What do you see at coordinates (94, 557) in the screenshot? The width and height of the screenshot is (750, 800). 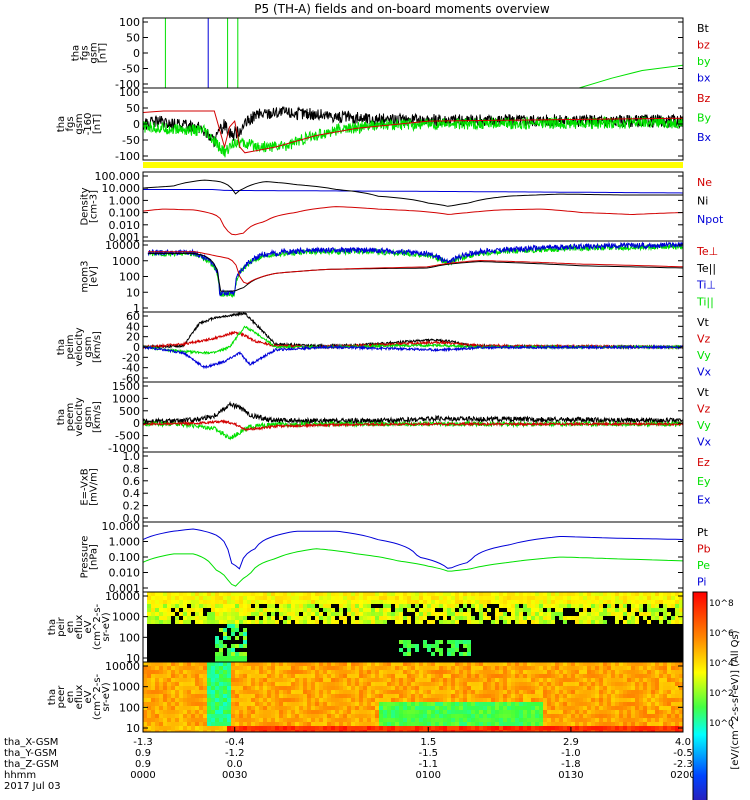 I see `ylabel-pressure: [nPa]` at bounding box center [94, 557].